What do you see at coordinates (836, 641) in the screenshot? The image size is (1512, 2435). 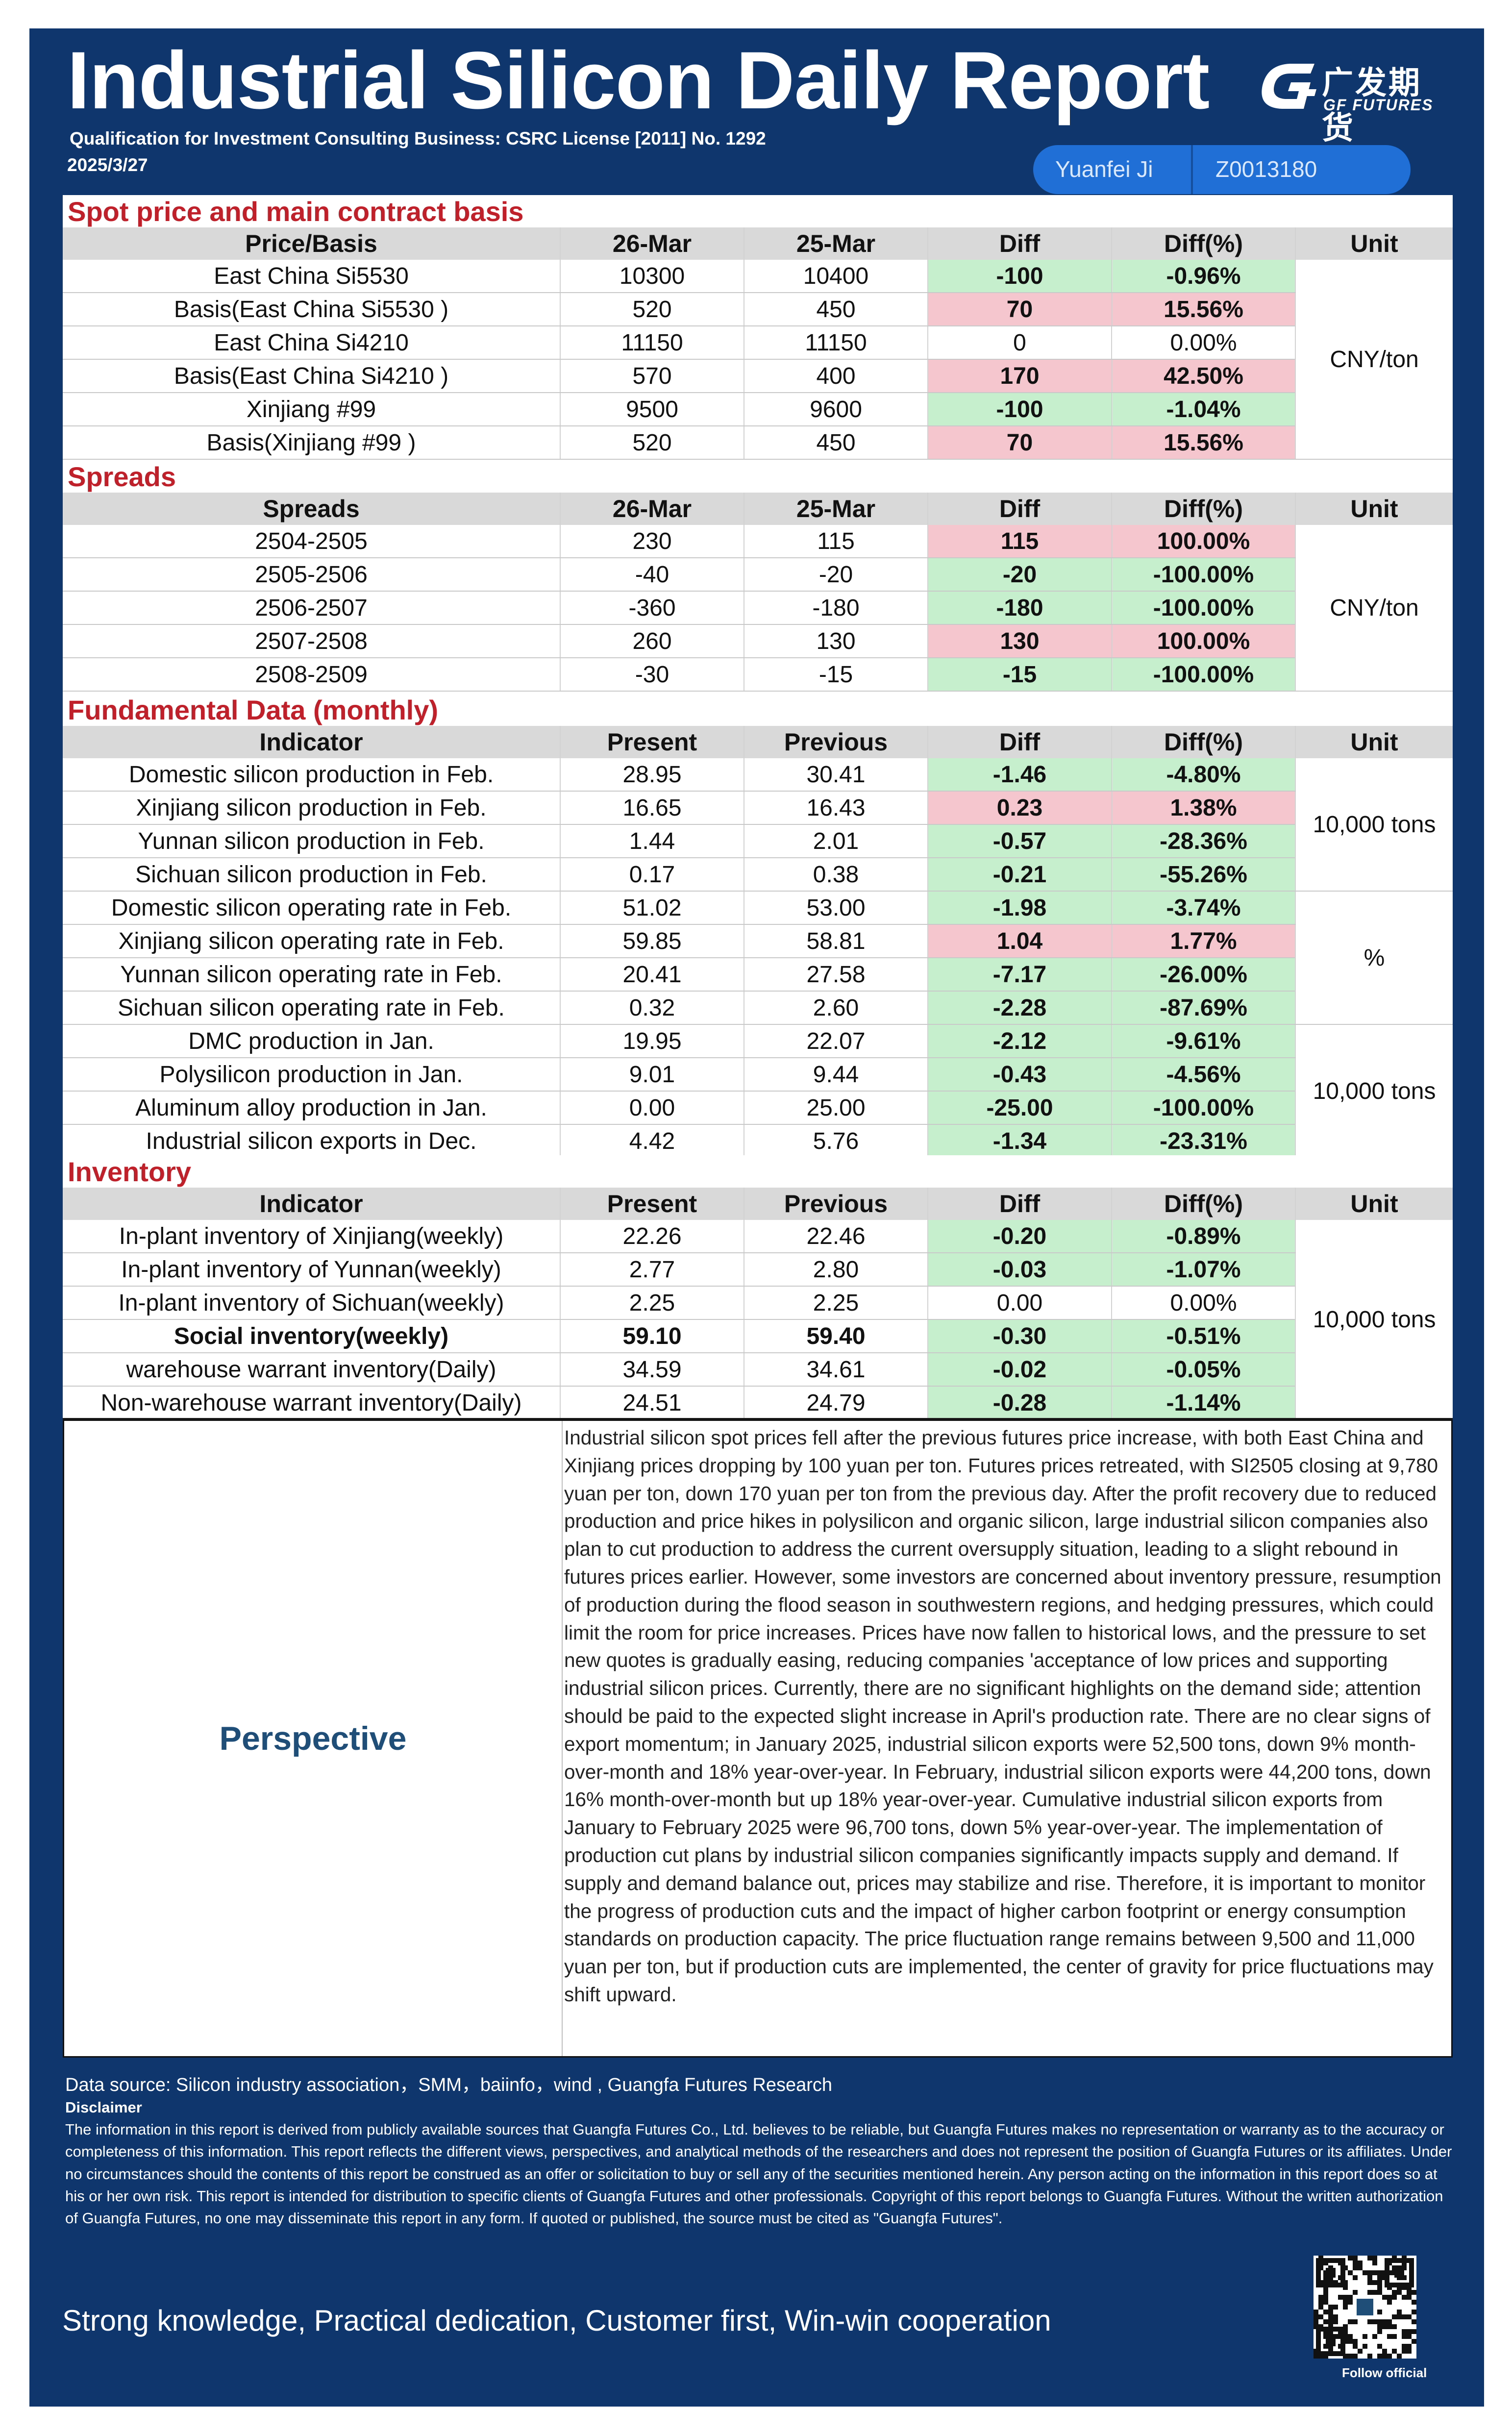 I see `value-previous: 130` at bounding box center [836, 641].